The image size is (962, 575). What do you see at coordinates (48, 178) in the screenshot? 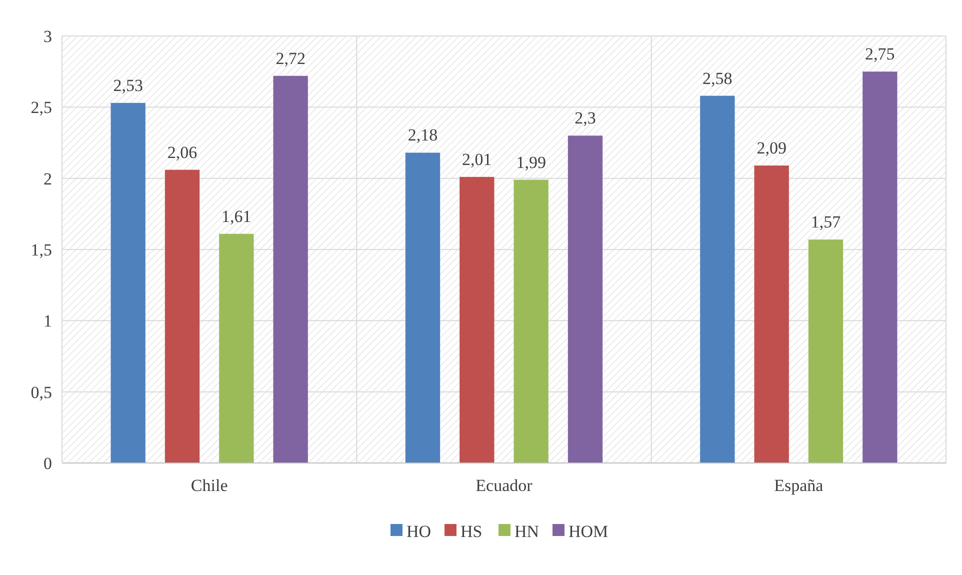
I see `y-tick-label: 2` at bounding box center [48, 178].